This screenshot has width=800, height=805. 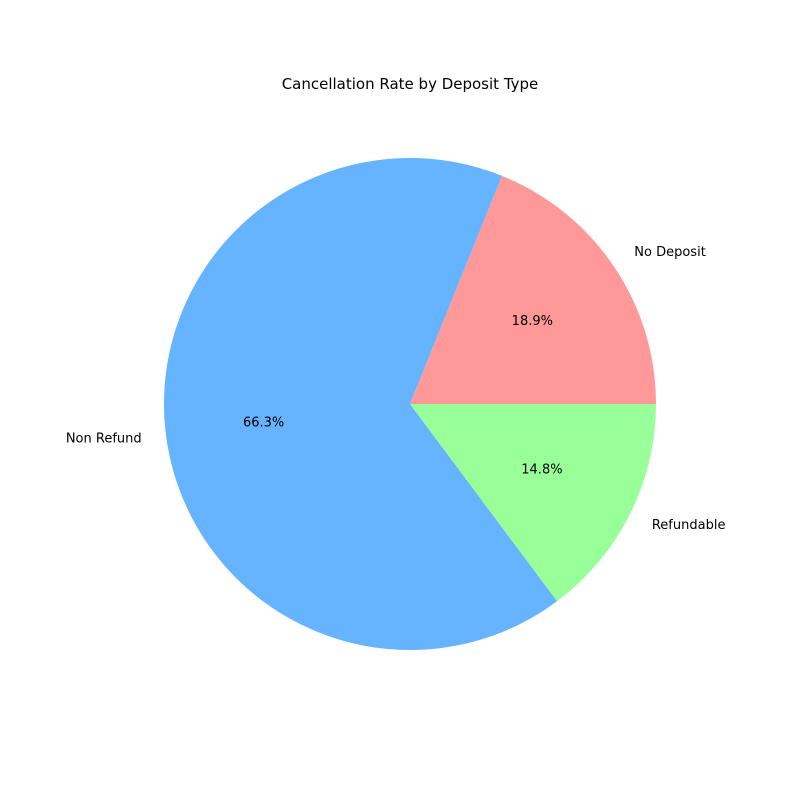 What do you see at coordinates (410, 84) in the screenshot?
I see `chart-title: Cancellation Rate by Deposit Type` at bounding box center [410, 84].